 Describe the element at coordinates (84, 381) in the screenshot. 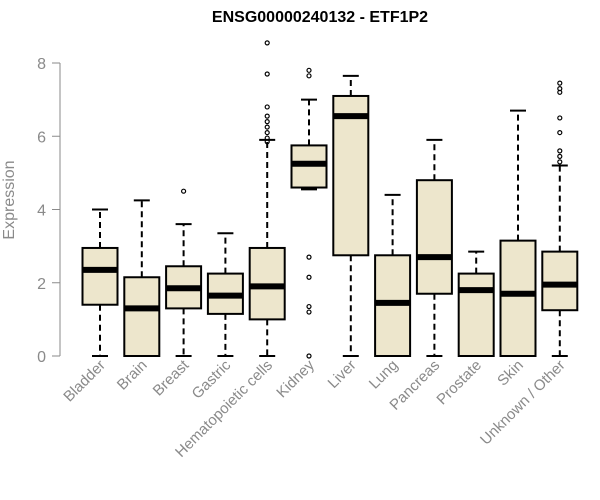

I see `x-tick-label: Bladder` at that location.